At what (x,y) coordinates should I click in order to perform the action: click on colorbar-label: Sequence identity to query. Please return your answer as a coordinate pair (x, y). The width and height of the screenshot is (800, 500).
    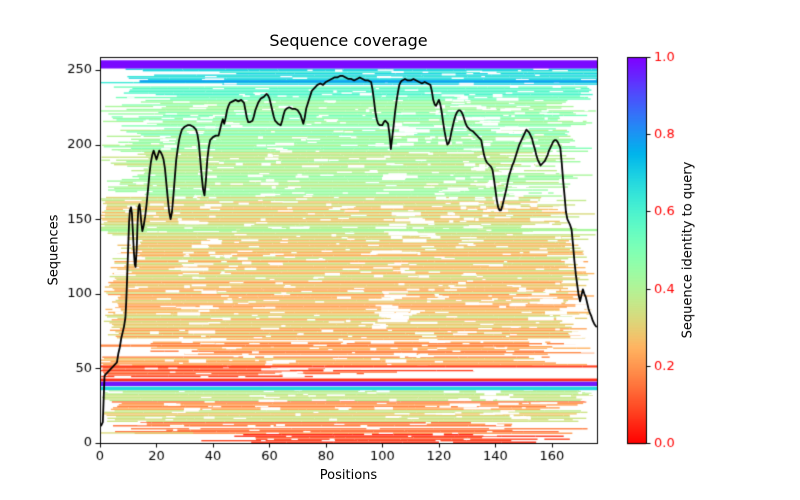
    Looking at the image, I should click on (688, 250).